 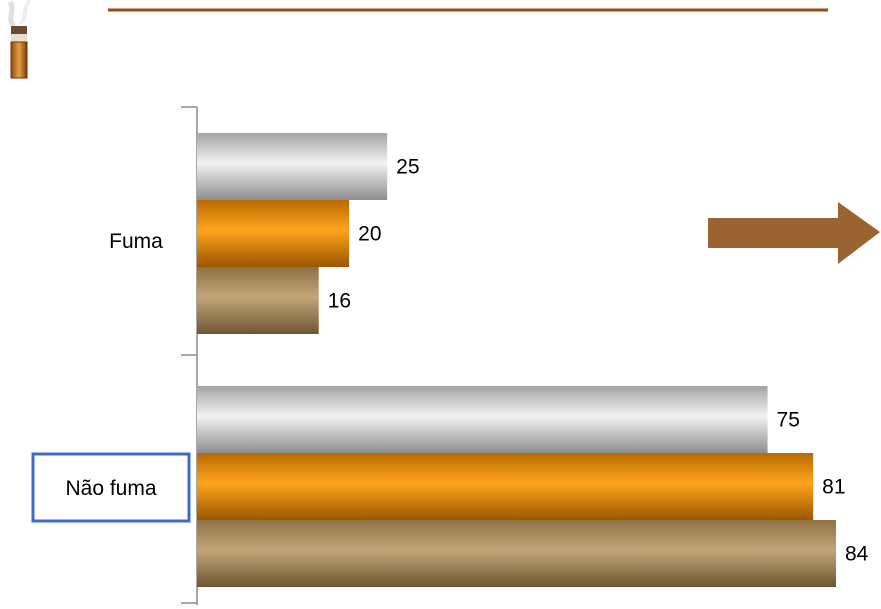 What do you see at coordinates (788, 420) in the screenshot?
I see `data-label-nao-fuma-series-1: 75` at bounding box center [788, 420].